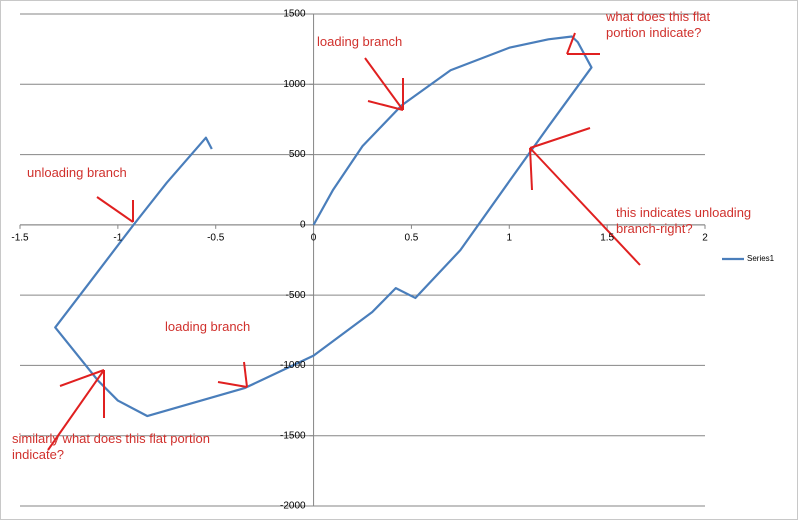  I want to click on legend-label: Series1, so click(761, 258).